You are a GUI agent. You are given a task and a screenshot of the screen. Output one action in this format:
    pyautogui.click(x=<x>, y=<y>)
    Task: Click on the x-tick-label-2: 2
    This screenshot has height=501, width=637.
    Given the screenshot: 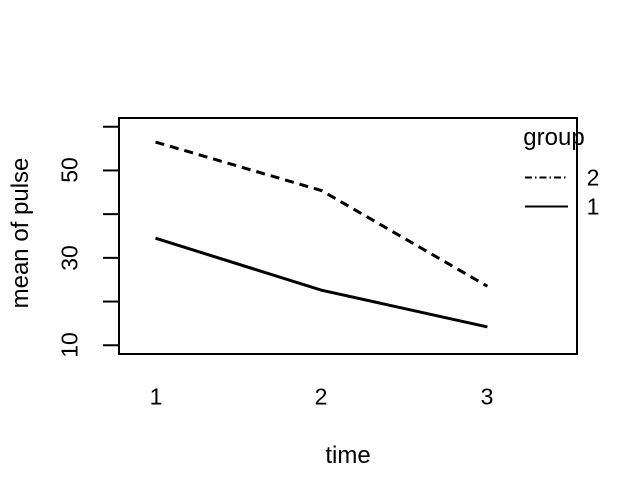 What is the action you would take?
    pyautogui.click(x=321, y=396)
    